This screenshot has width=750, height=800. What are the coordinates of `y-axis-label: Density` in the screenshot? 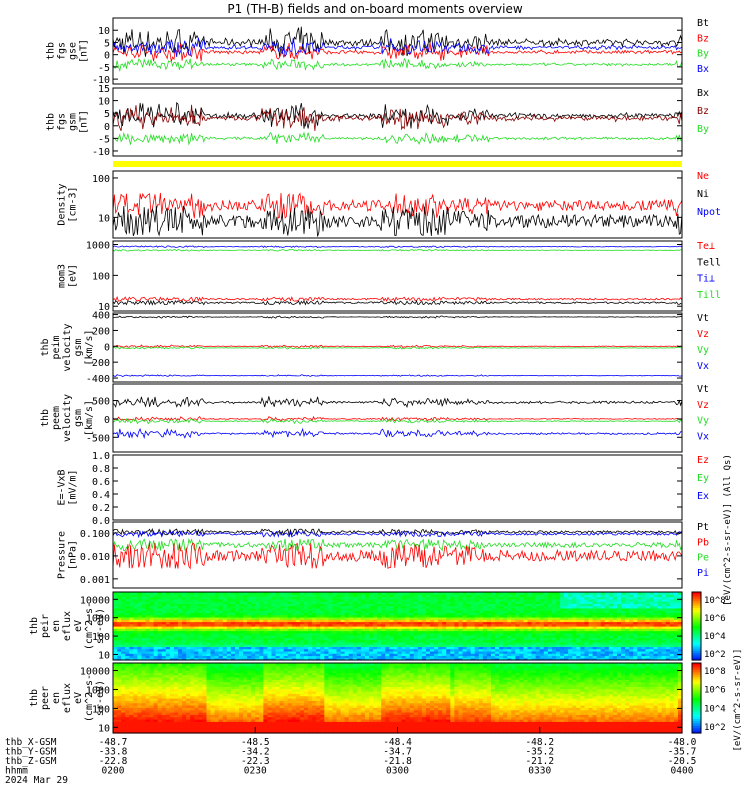 It's located at (62, 204).